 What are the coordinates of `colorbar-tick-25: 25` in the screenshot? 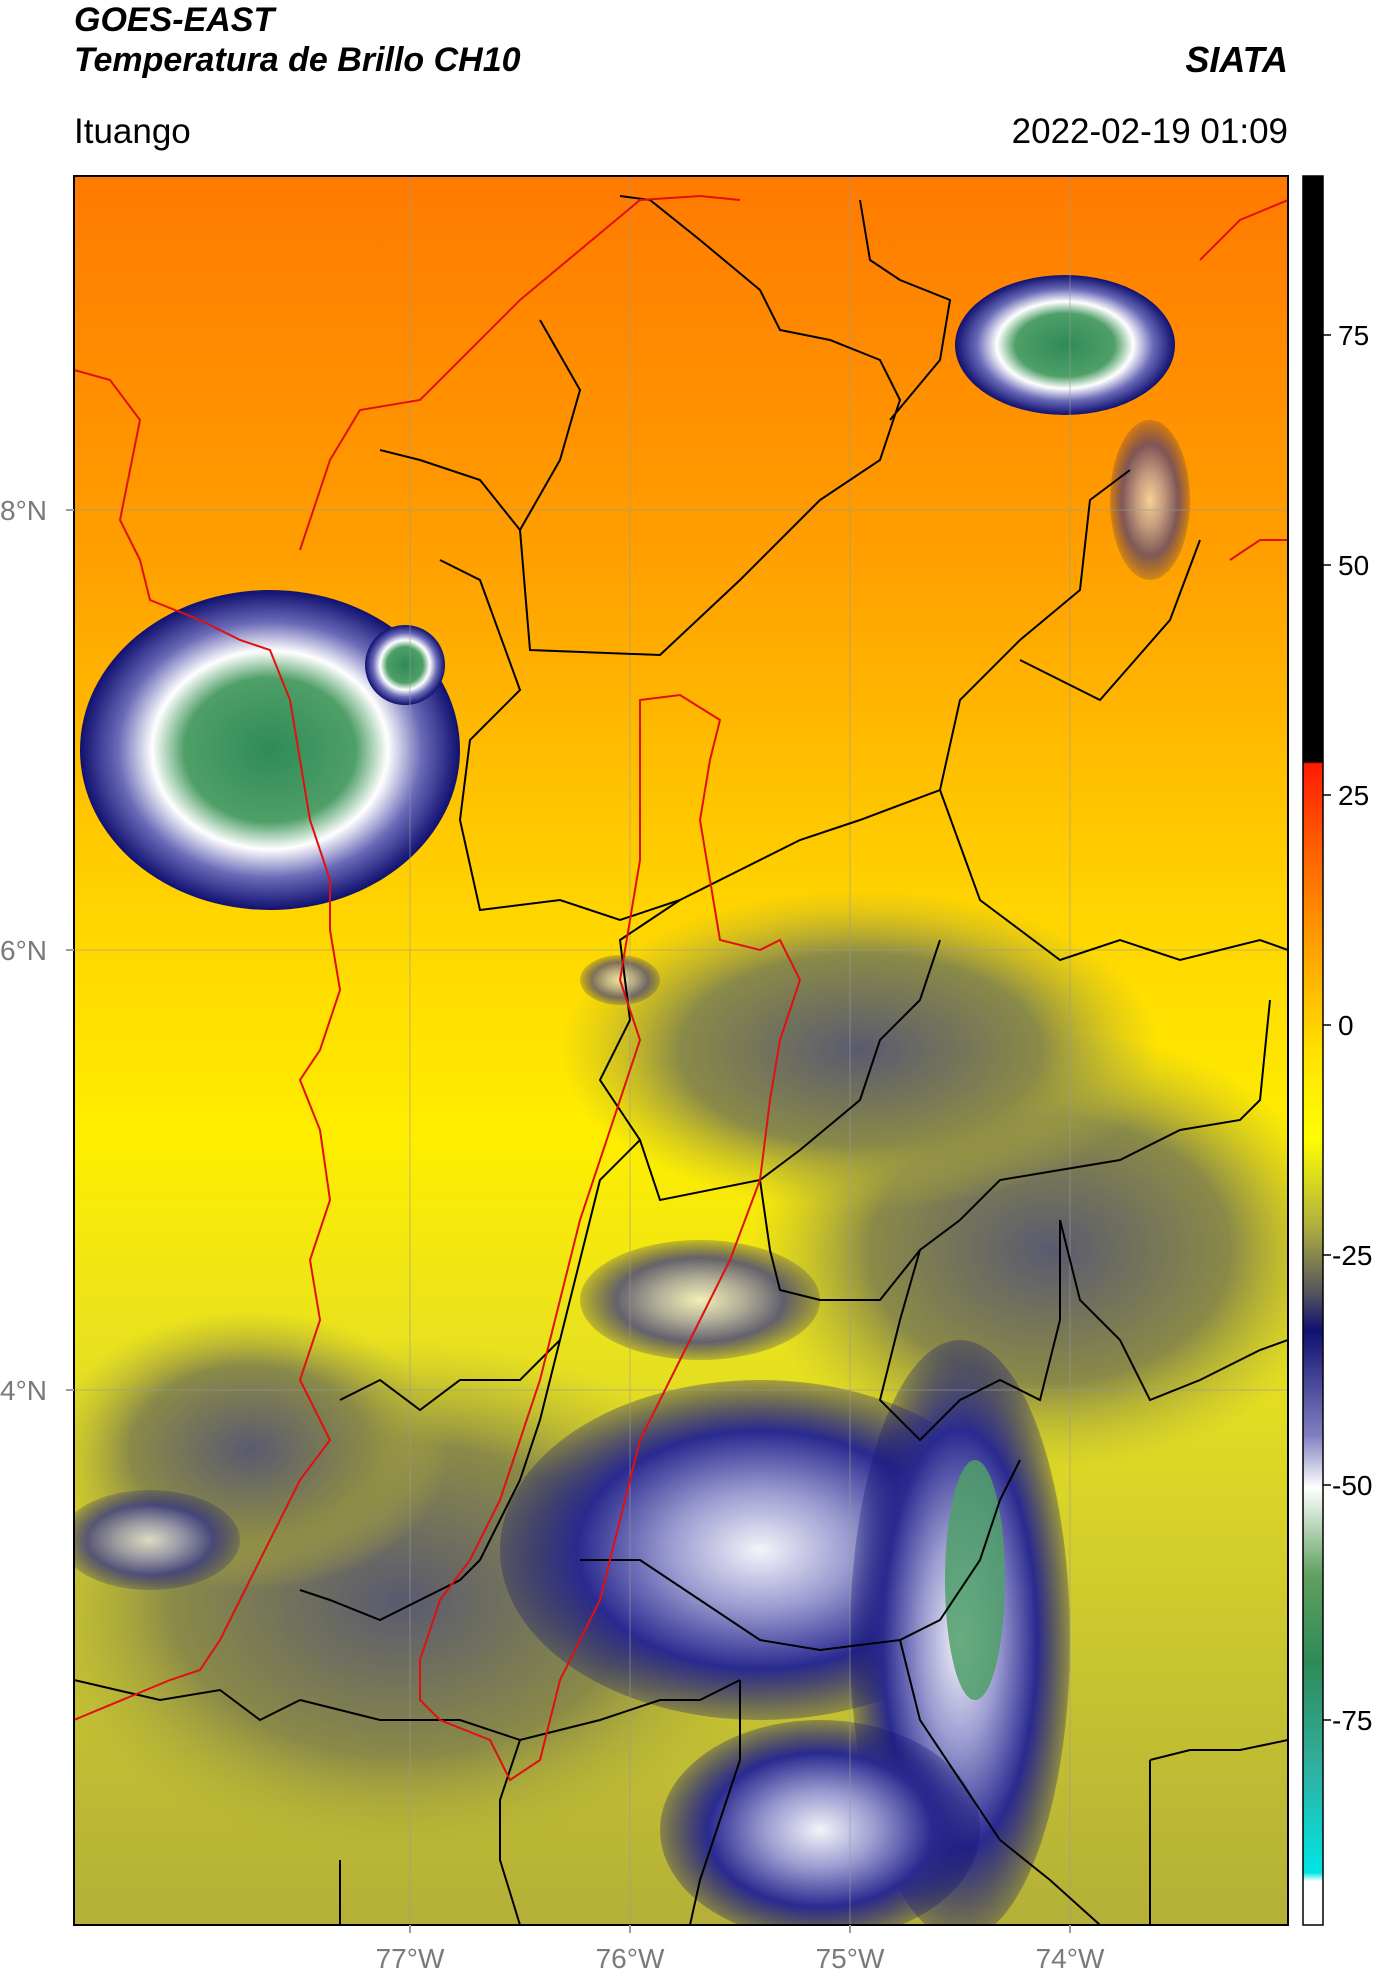 It's located at (1353, 795).